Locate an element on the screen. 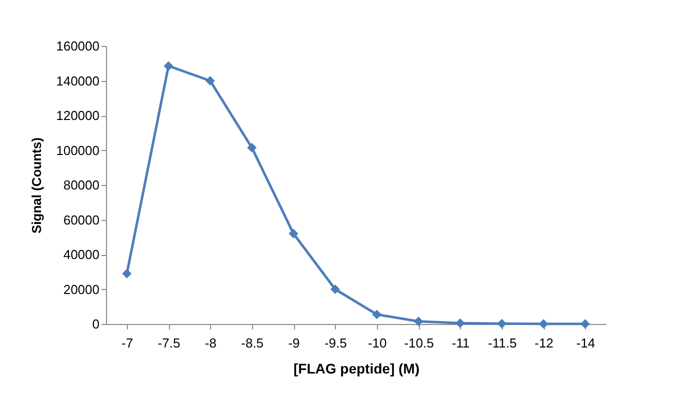 Image resolution: width=688 pixels, height=416 pixels. x-tick-label: -8.5 is located at coordinates (252, 343).